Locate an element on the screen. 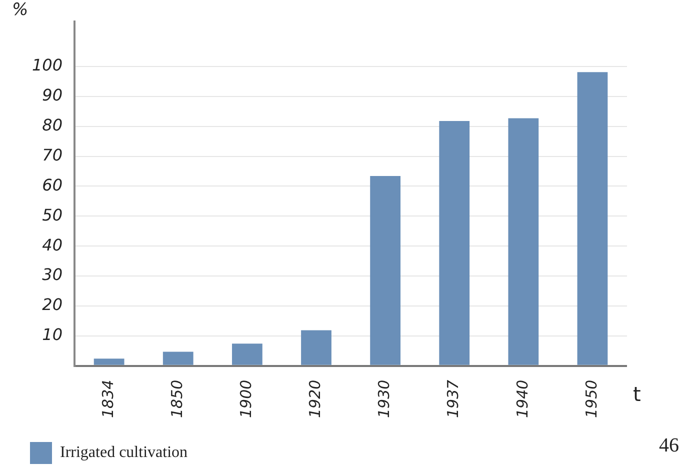  x-tick-label: 1834 is located at coordinates (107, 399).